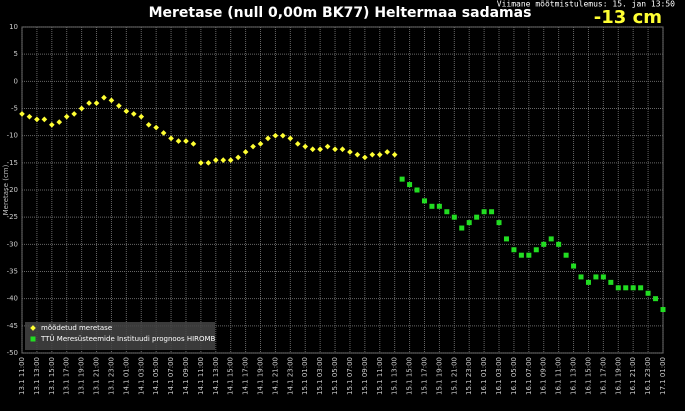 This screenshot has height=411, width=685. Describe the element at coordinates (261, 376) in the screenshot. I see `x-tick-label: 14.1 19:00` at that location.